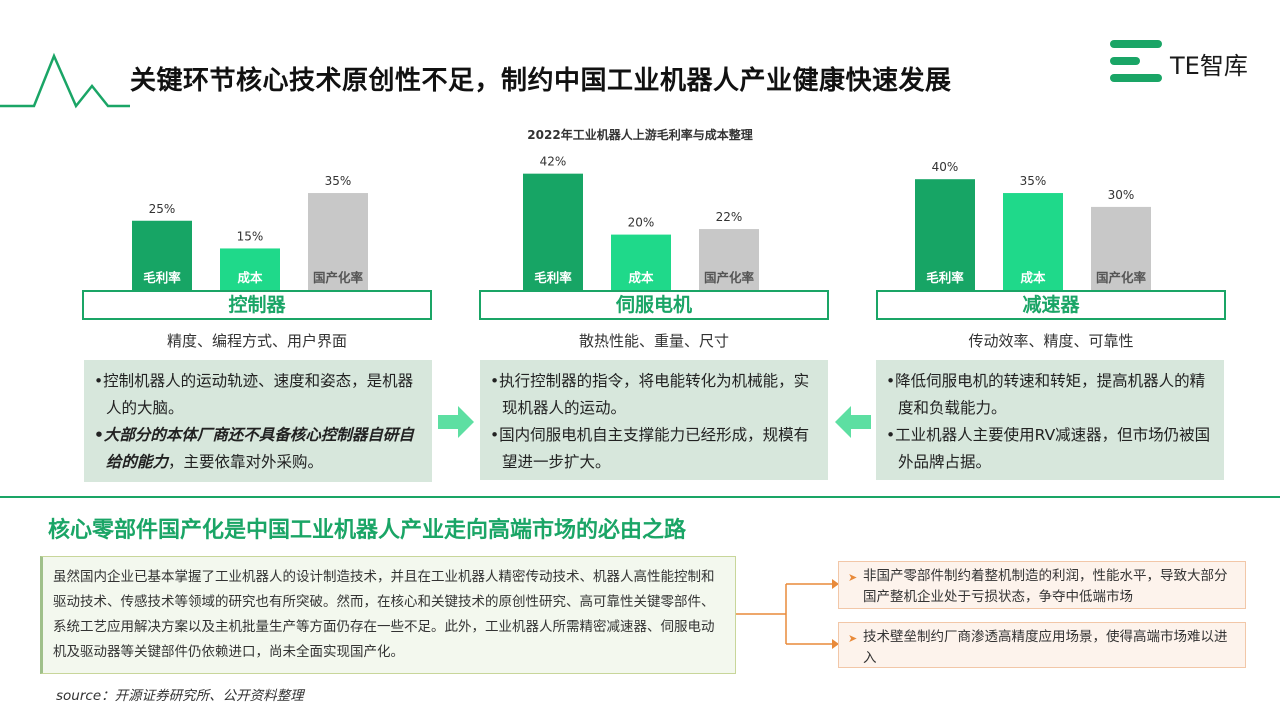 The width and height of the screenshot is (1280, 720). I want to click on bar-value-label: 20%, so click(641, 223).